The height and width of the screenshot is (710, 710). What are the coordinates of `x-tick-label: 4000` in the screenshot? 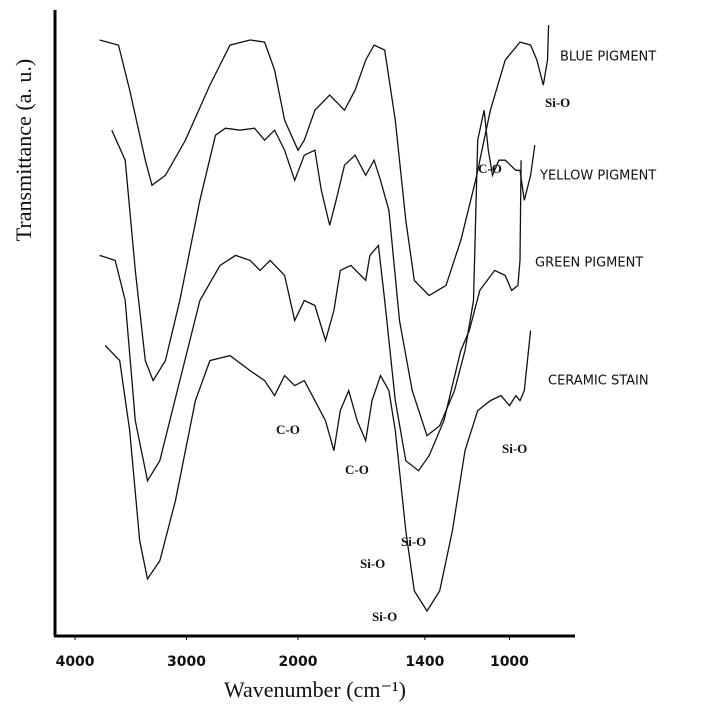 It's located at (75, 662).